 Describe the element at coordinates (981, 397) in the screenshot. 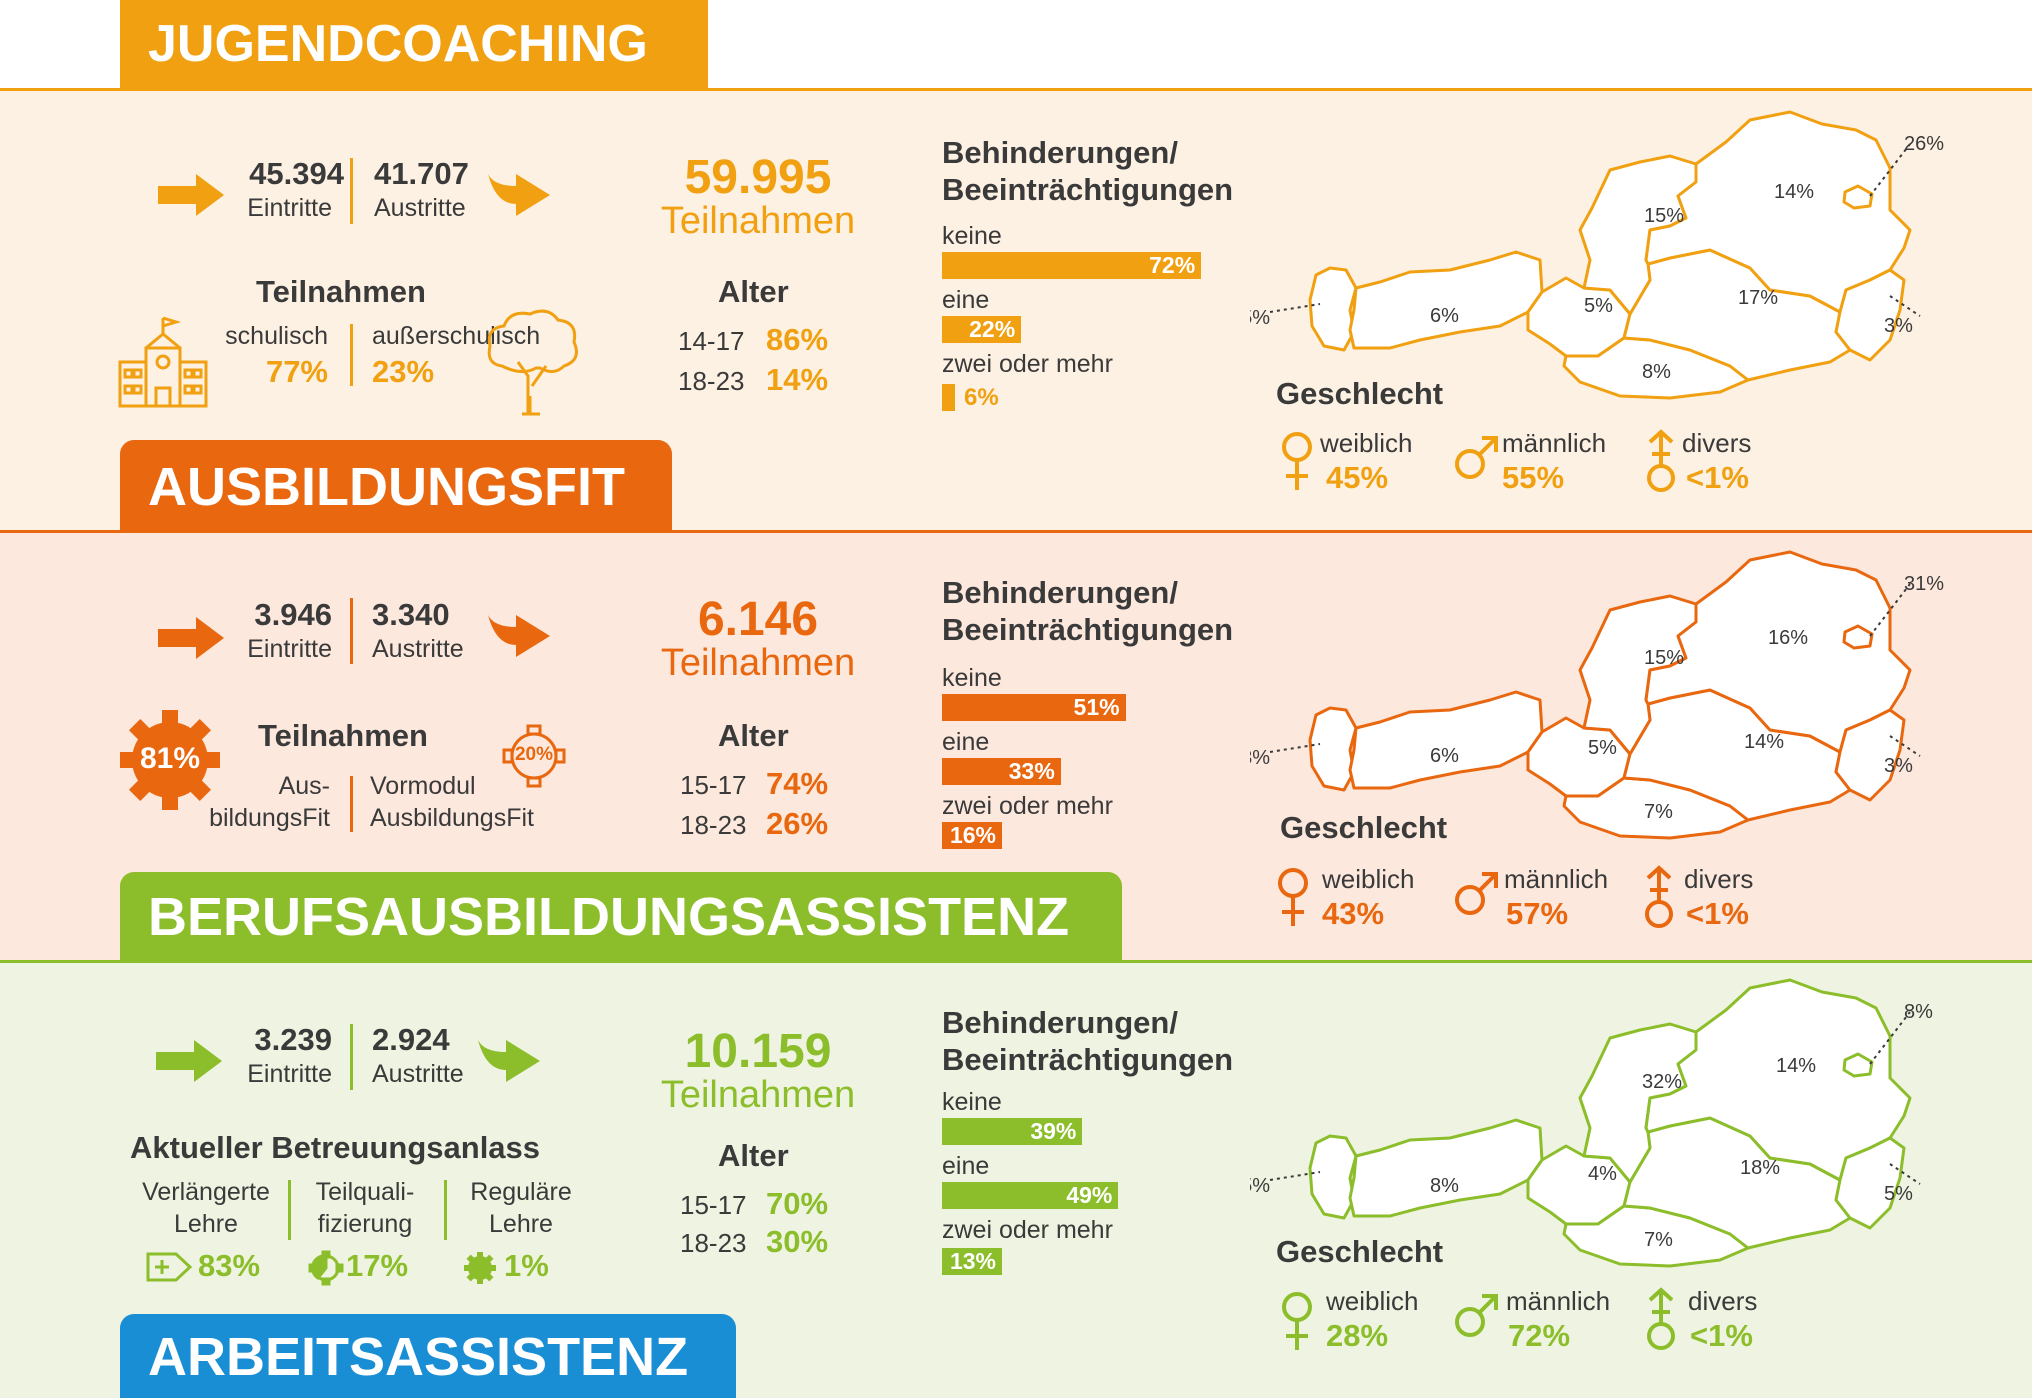

I see `bar-zwei-value: 6%` at that location.